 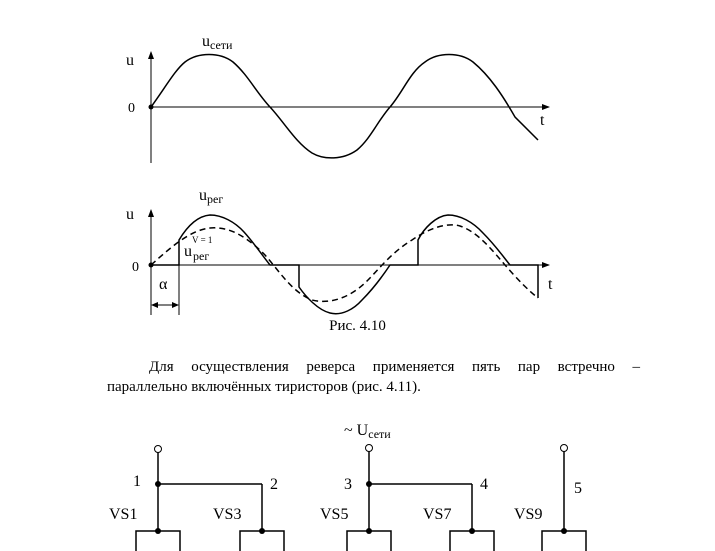 What do you see at coordinates (130, 214) in the screenshot?
I see `fig2-y-label: u` at bounding box center [130, 214].